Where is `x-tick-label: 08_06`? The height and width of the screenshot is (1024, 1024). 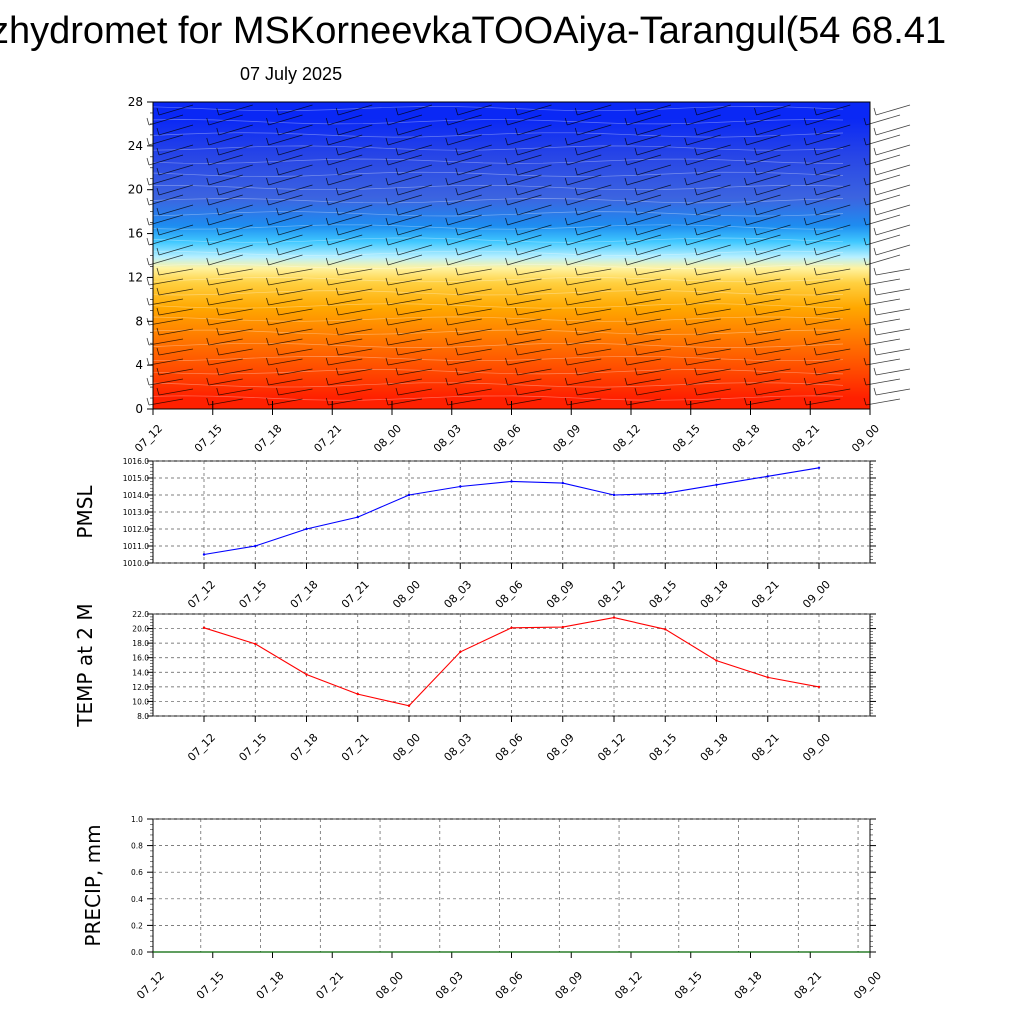 x-tick-label: 08_06 is located at coordinates (509, 747).